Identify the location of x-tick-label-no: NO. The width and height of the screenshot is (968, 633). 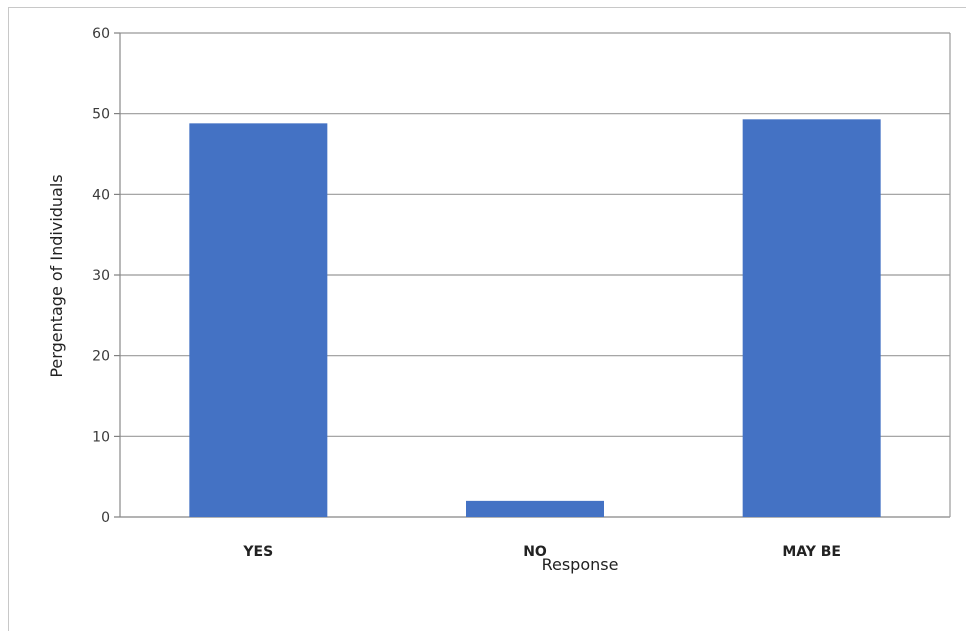
(535, 552).